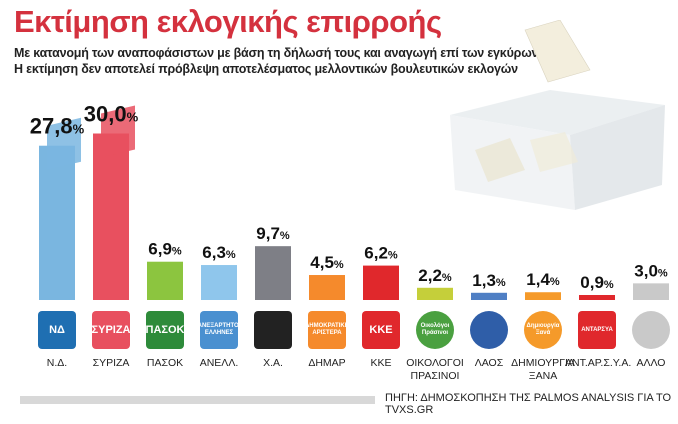 The width and height of the screenshot is (678, 424). Describe the element at coordinates (435, 275) in the screenshot. I see `data-label-7: 2,2%` at that location.